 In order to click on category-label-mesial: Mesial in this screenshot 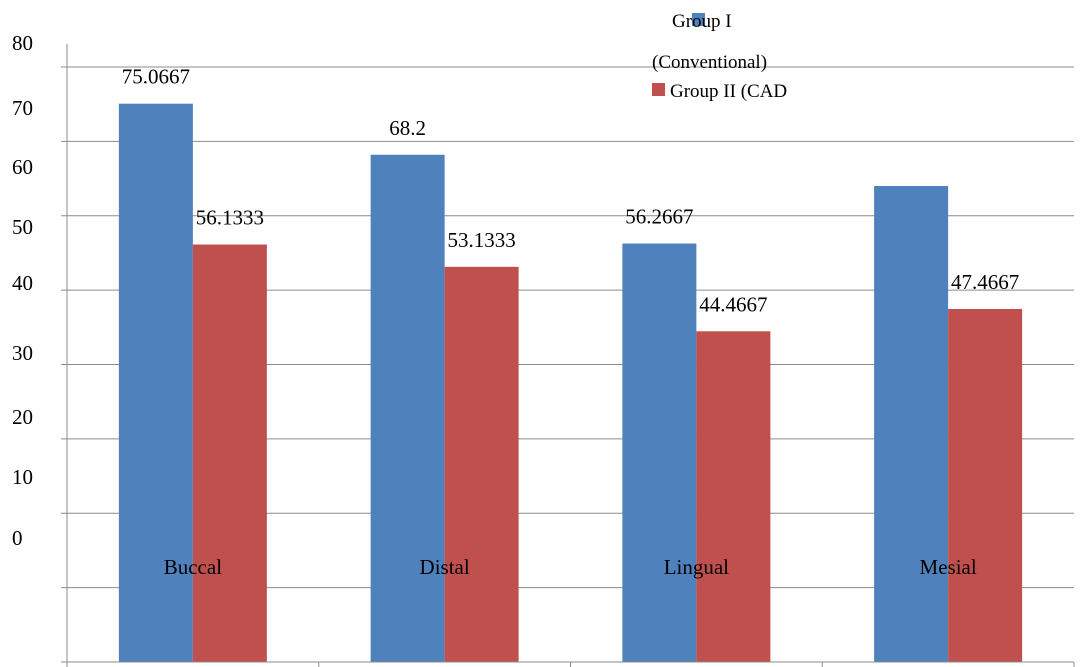, I will do `click(948, 567)`.